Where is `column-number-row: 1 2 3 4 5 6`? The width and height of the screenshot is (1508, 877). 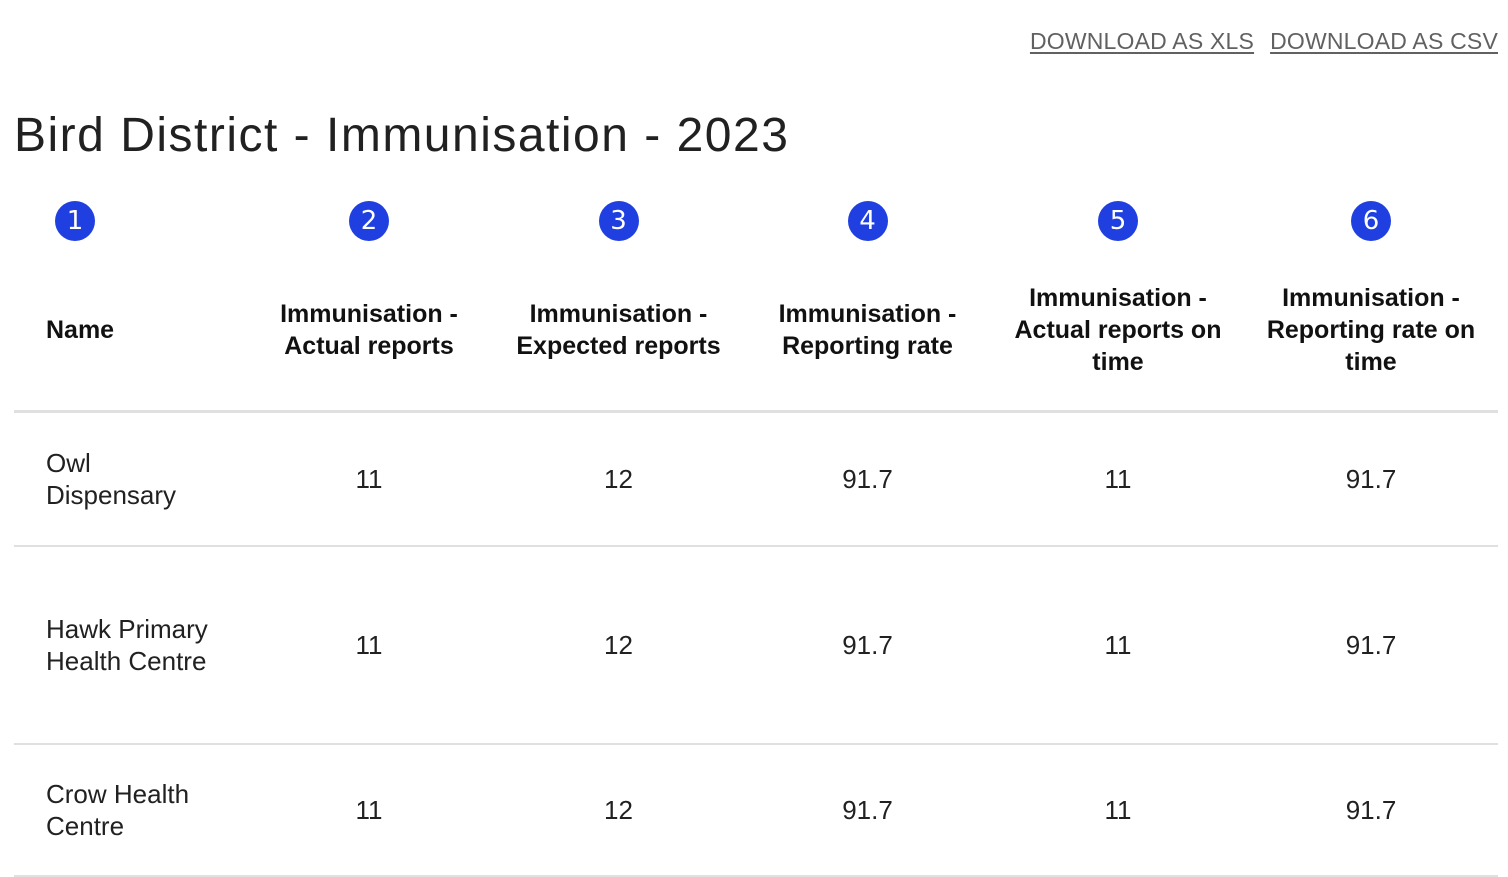
column-number-row: 1 2 3 4 5 6 is located at coordinates (756, 221).